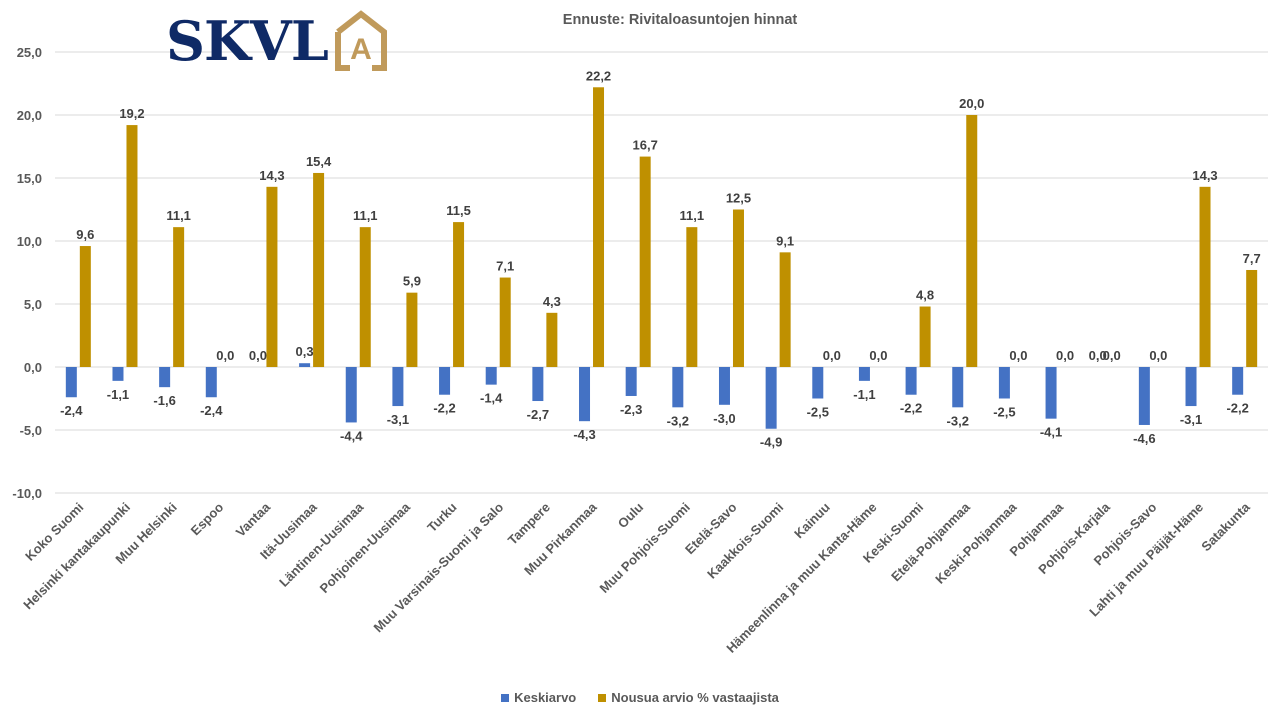  Describe the element at coordinates (29, 115) in the screenshot. I see `y-tick-label: 20,0` at that location.